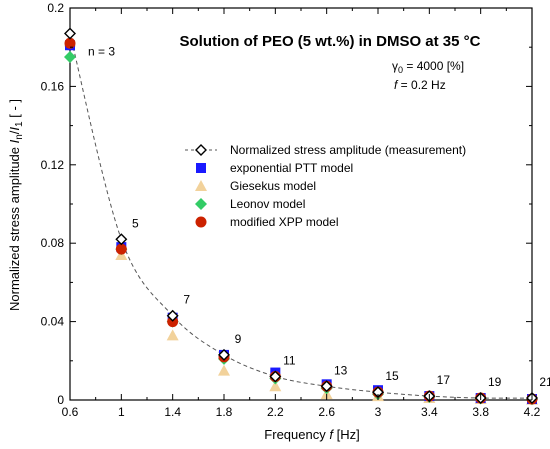 The height and width of the screenshot is (449, 550). What do you see at coordinates (444, 380) in the screenshot?
I see `harmonic-label: 17` at bounding box center [444, 380].